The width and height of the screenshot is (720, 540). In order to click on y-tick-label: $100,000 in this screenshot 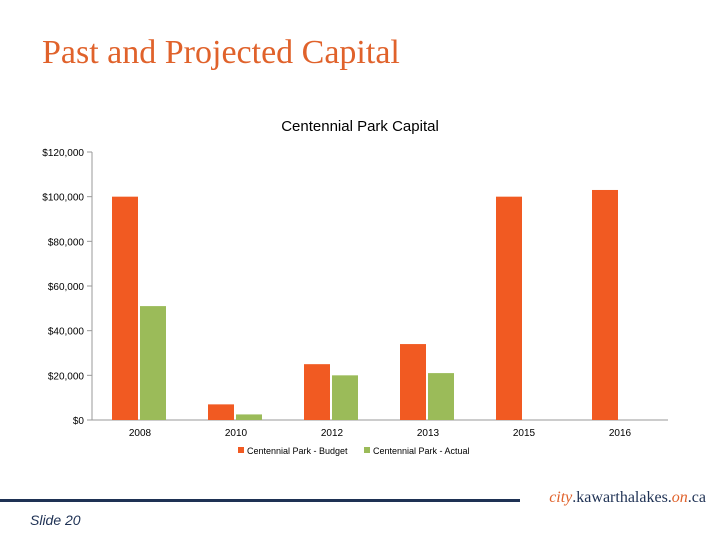, I will do `click(63, 198)`.